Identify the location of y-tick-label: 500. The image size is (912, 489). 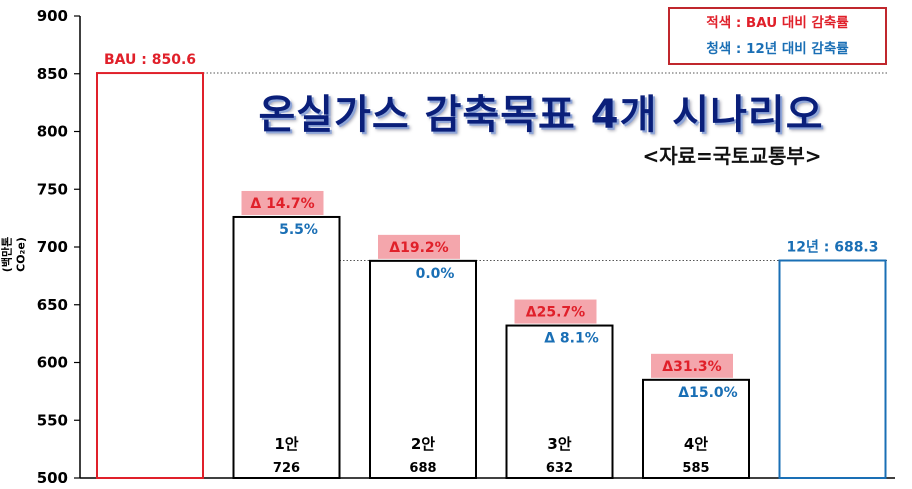
(52, 478).